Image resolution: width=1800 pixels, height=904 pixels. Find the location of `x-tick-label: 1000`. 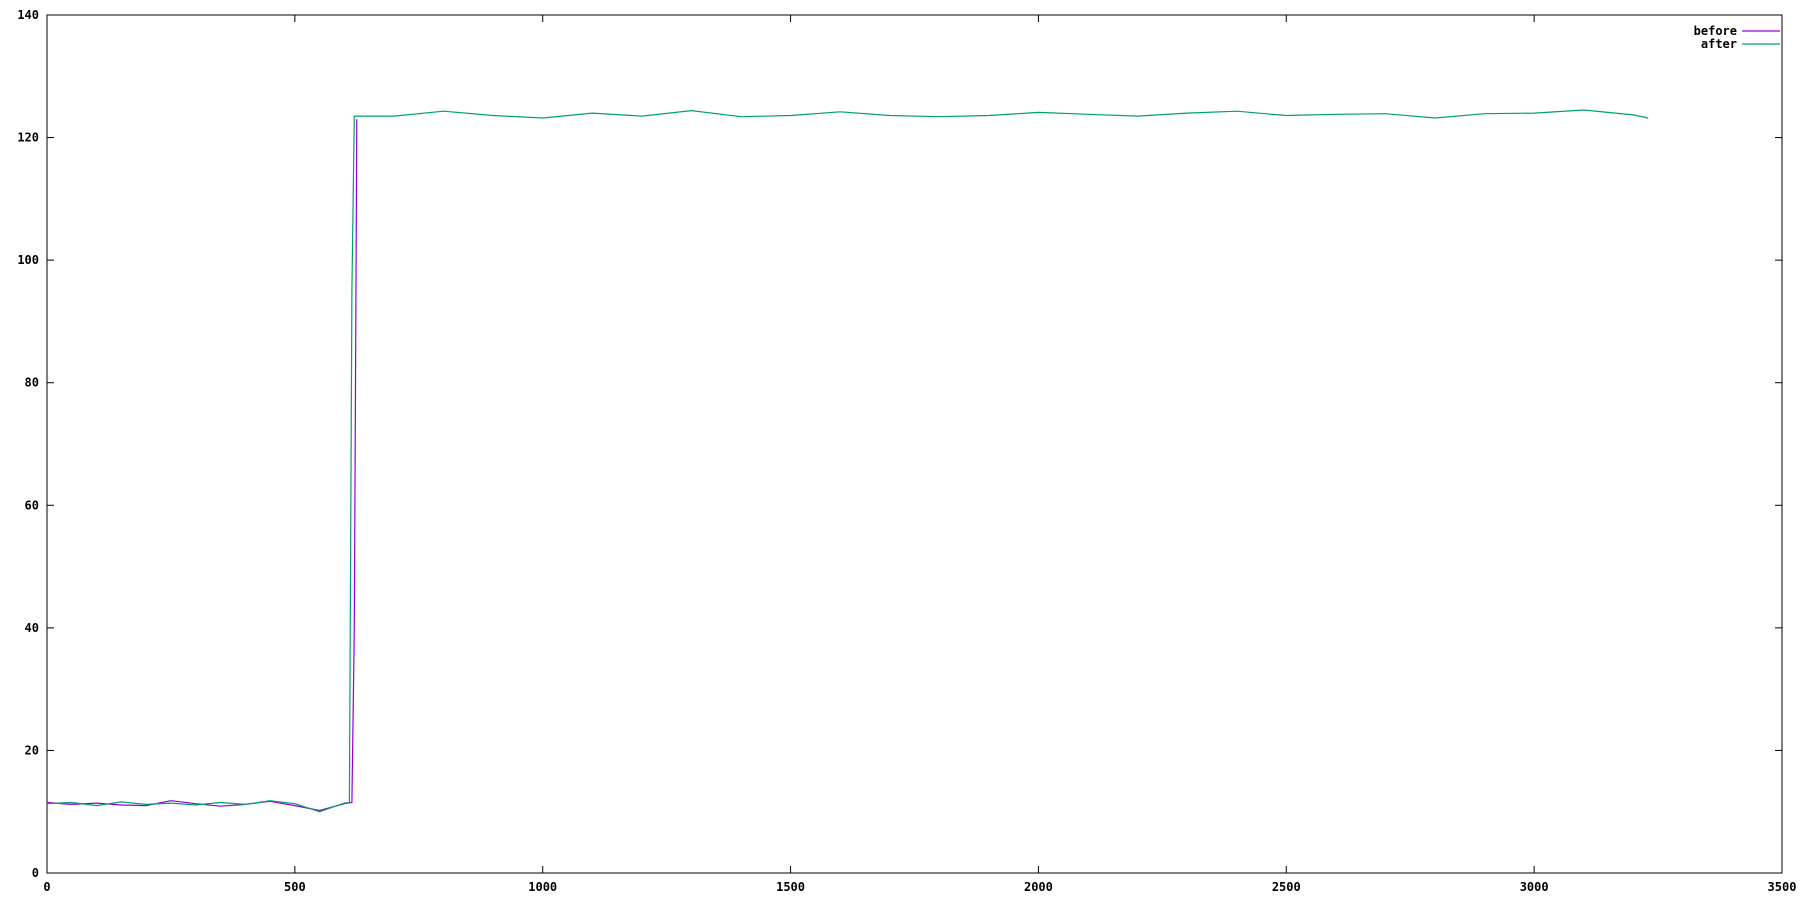

x-tick-label: 1000 is located at coordinates (542, 887).